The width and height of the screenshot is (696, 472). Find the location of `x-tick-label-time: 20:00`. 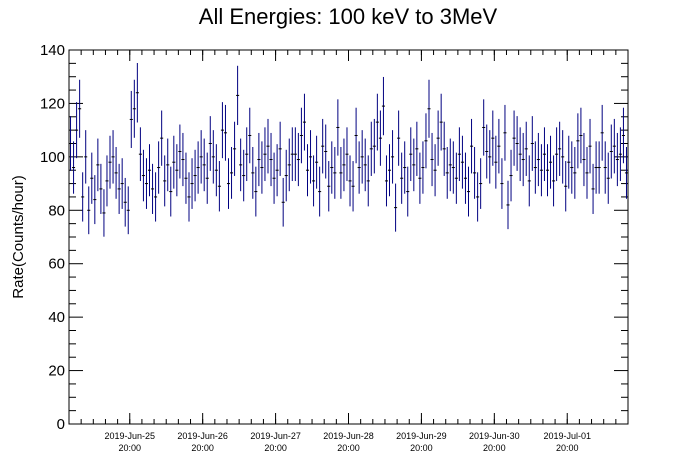

x-tick-label-time: 20:00 is located at coordinates (129, 448).